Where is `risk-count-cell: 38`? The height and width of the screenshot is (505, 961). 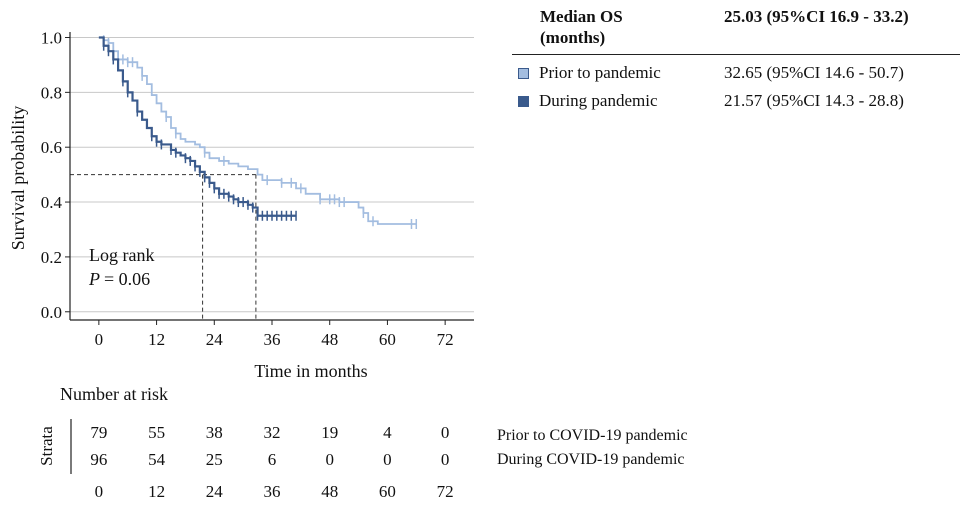
risk-count-cell: 38 is located at coordinates (214, 432).